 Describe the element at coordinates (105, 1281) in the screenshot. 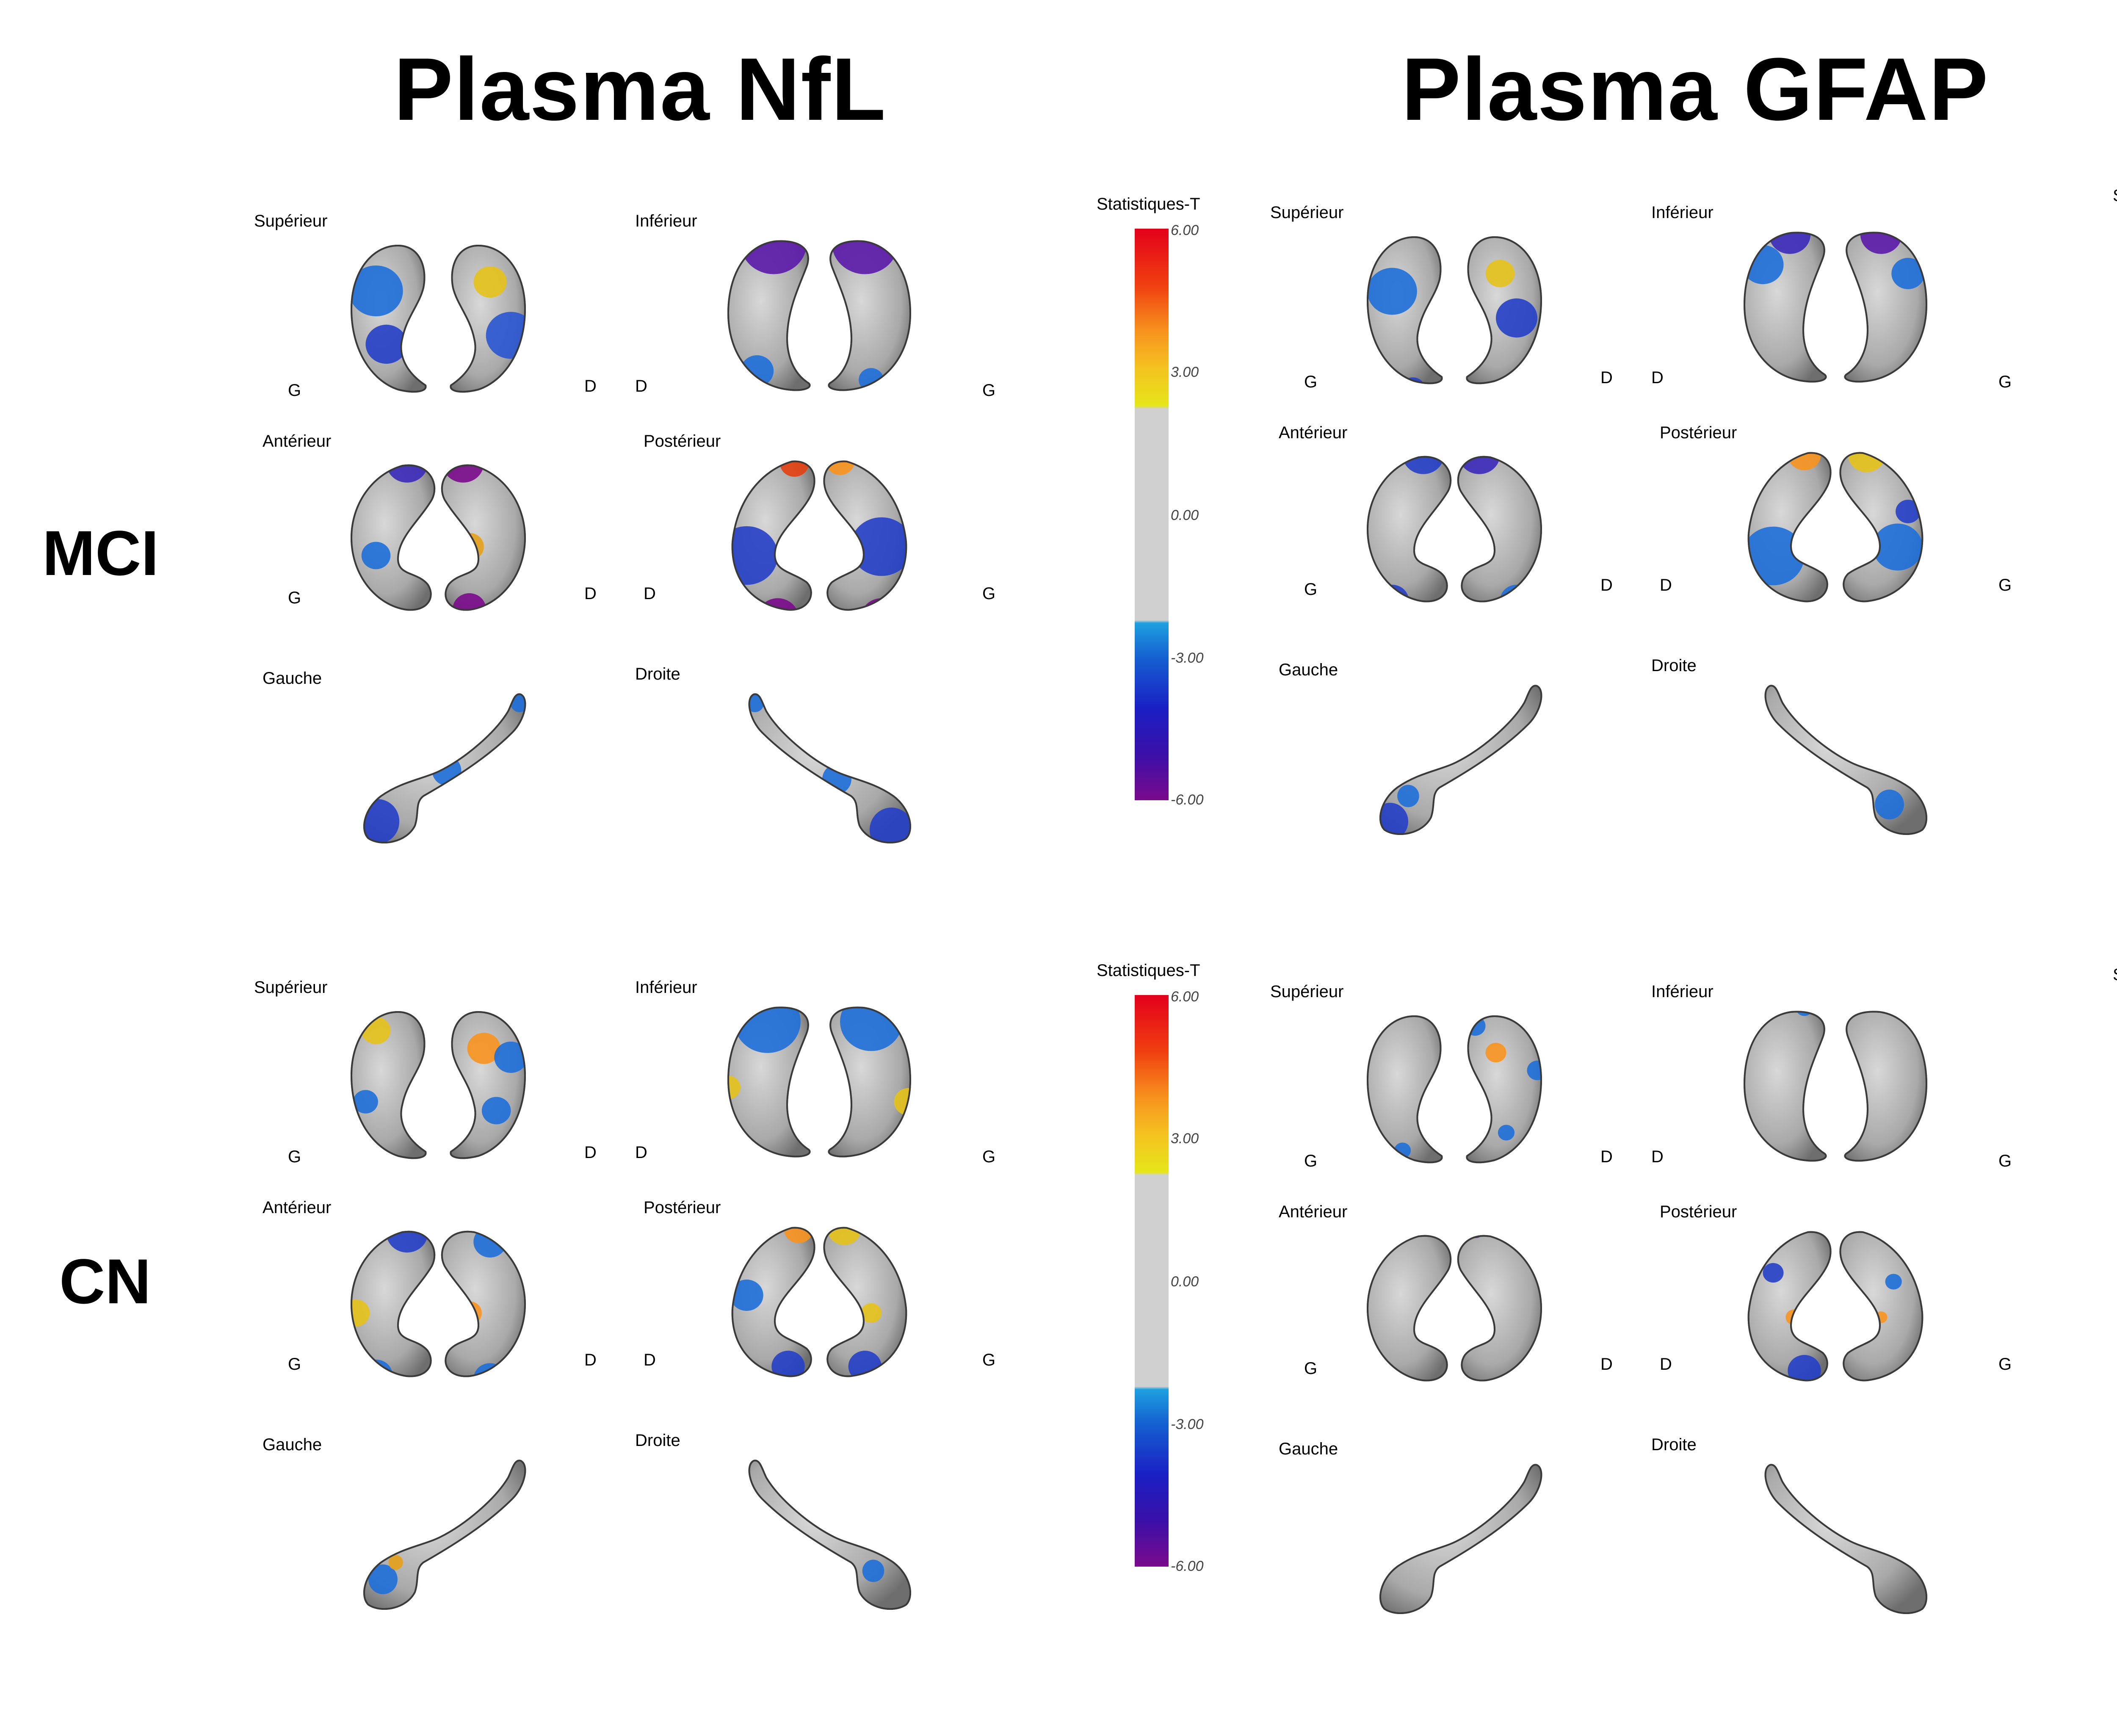

I see `row-title-cn: CN` at that location.